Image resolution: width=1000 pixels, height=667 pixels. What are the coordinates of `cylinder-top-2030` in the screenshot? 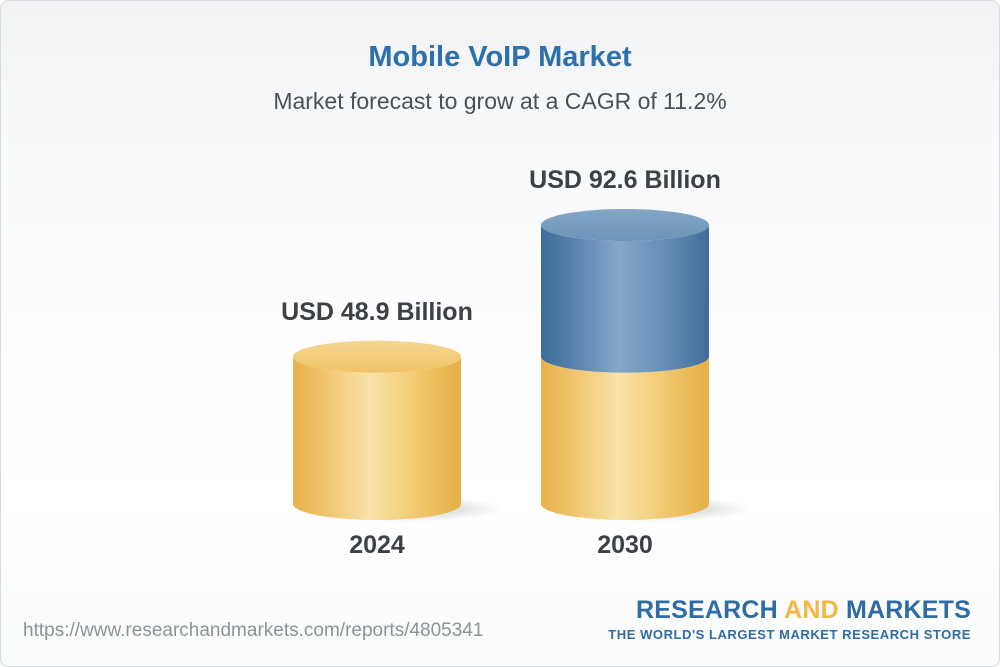 It's located at (625, 225).